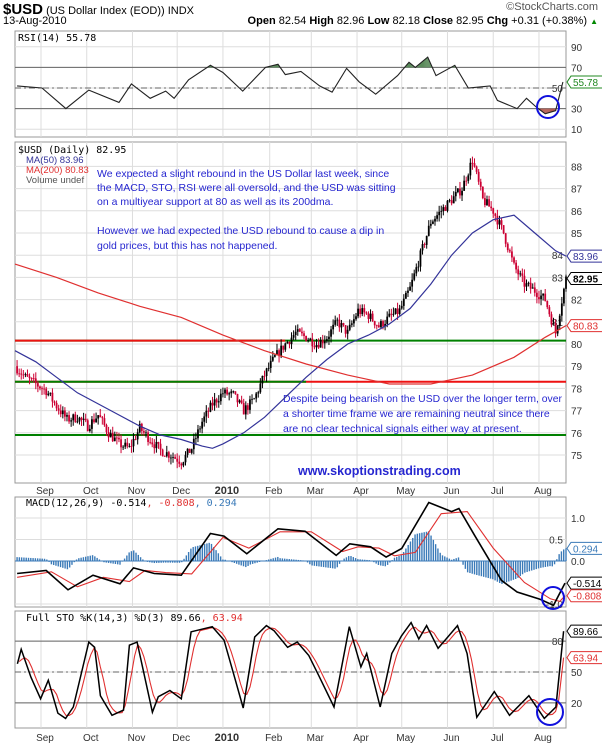  I want to click on price-x-label: Feb, so click(274, 491).